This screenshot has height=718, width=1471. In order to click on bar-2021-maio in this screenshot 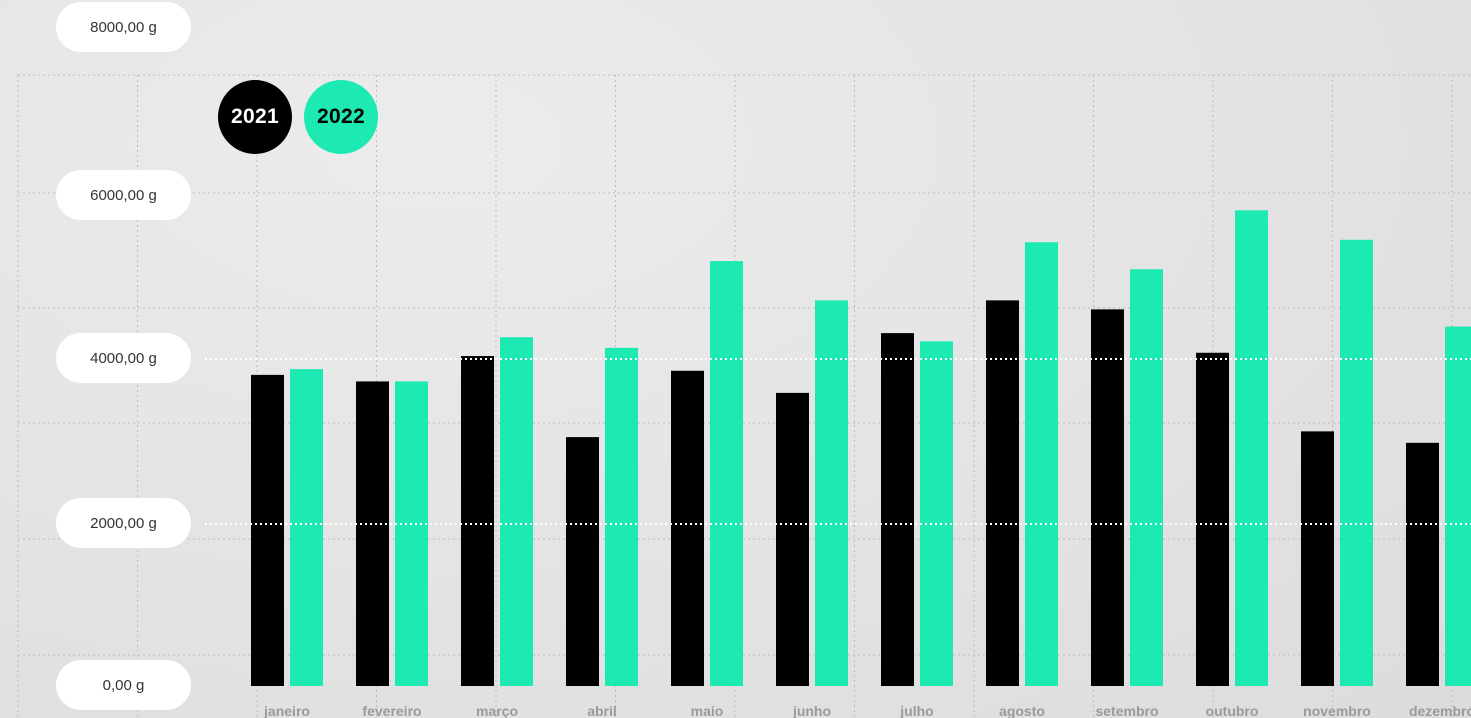, I will do `click(687, 528)`.